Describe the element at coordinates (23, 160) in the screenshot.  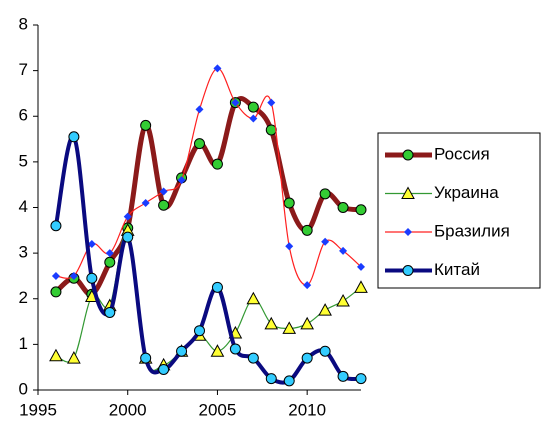
I see `y-tick-label: 5` at that location.